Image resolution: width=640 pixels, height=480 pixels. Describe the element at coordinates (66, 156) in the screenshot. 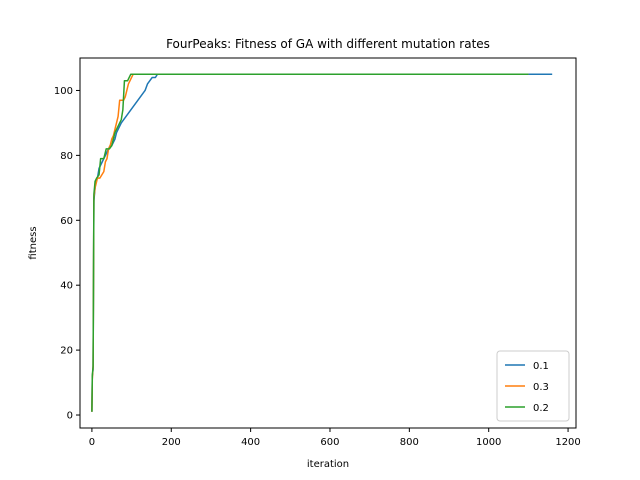

I see `y-tick-label: 80` at that location.